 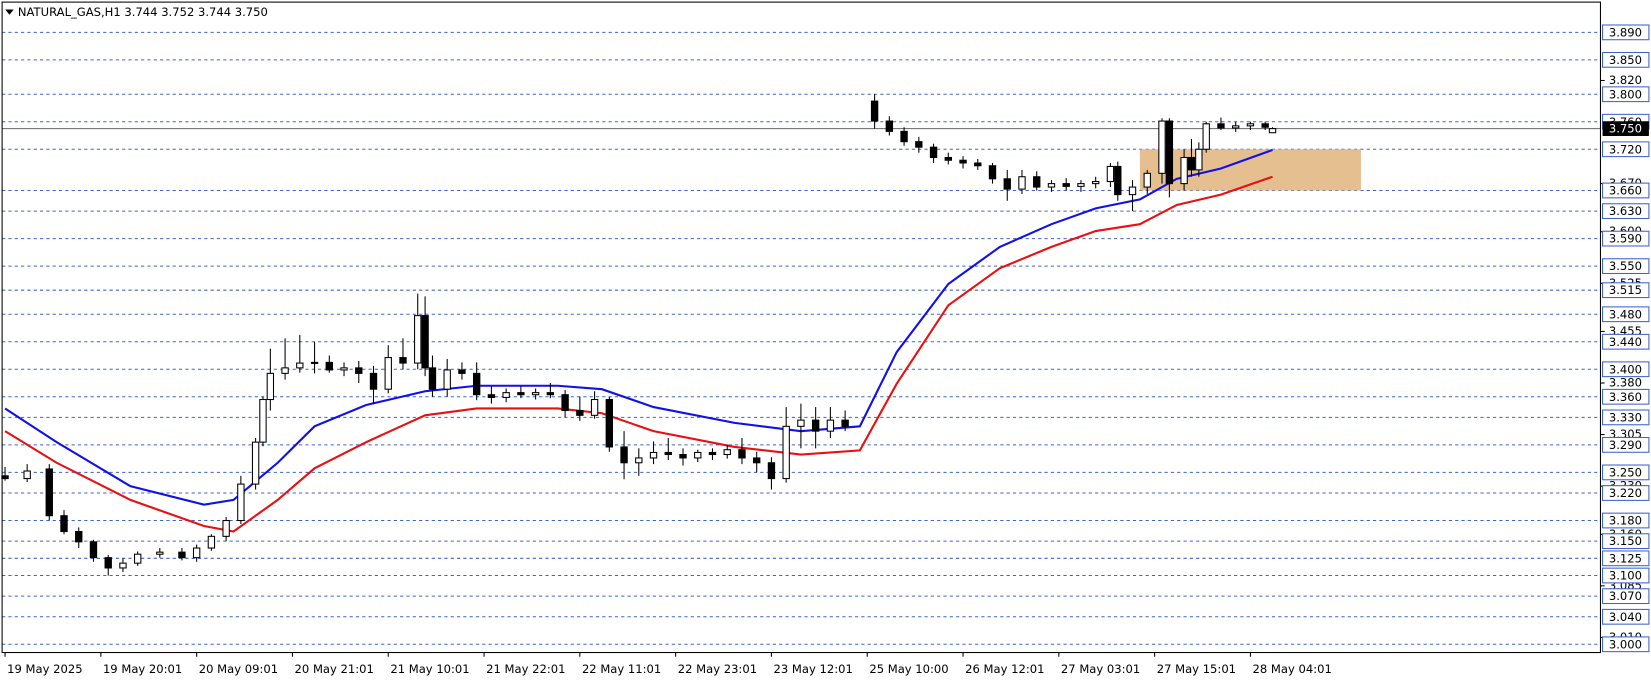 I want to click on level-label: 3.070, so click(x=1625, y=596).